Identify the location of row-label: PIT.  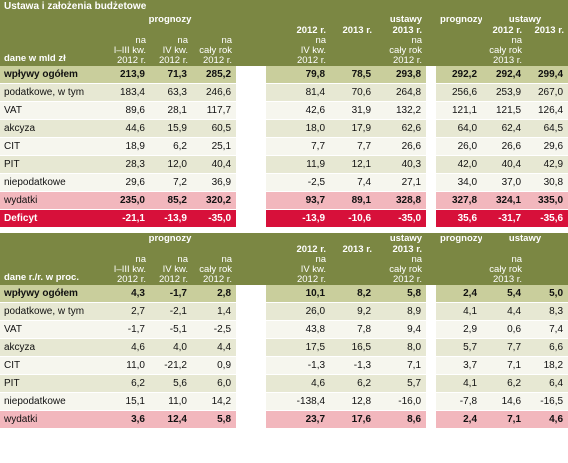
(52, 164).